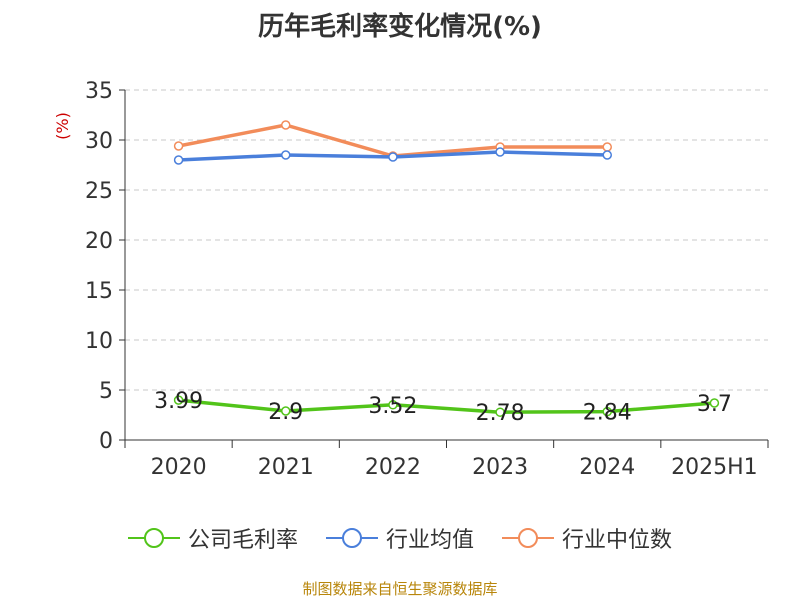  I want to click on legend-item: 行业中位数, so click(587, 538).